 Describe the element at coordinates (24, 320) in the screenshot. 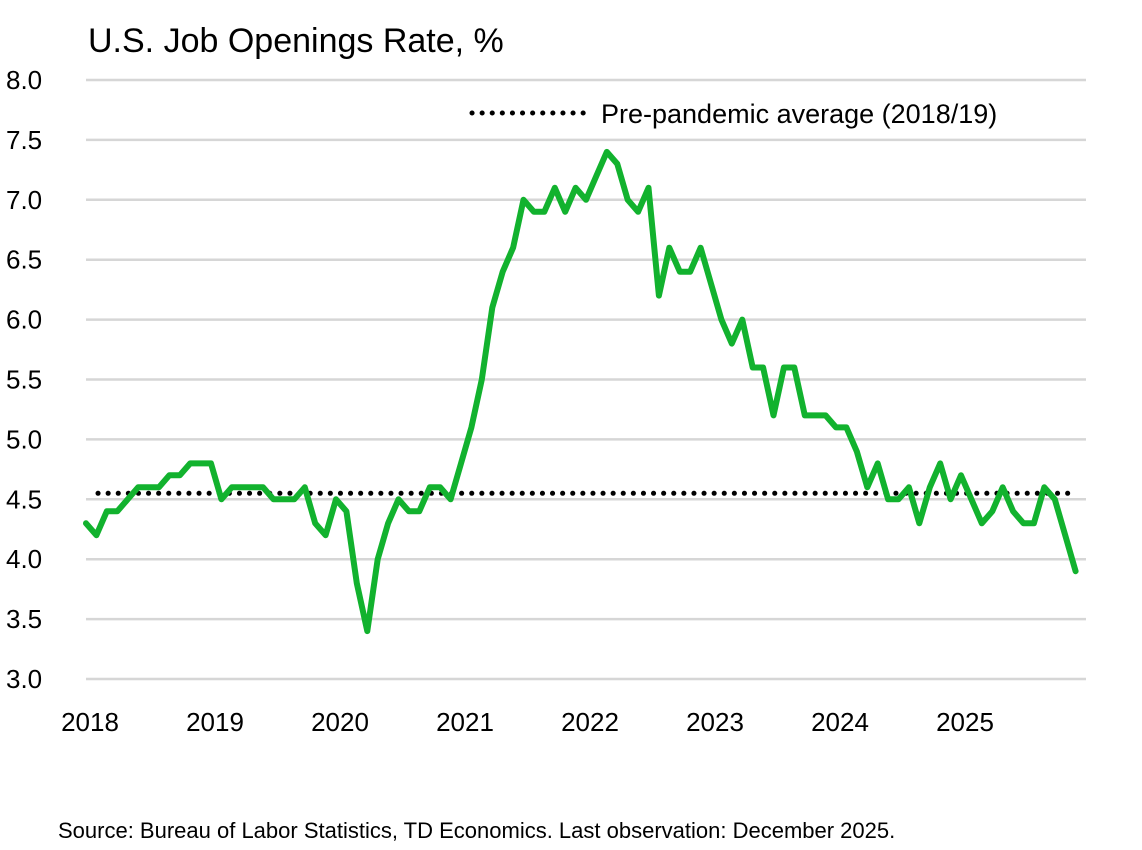

I see `y-tick-label: 6.0` at that location.